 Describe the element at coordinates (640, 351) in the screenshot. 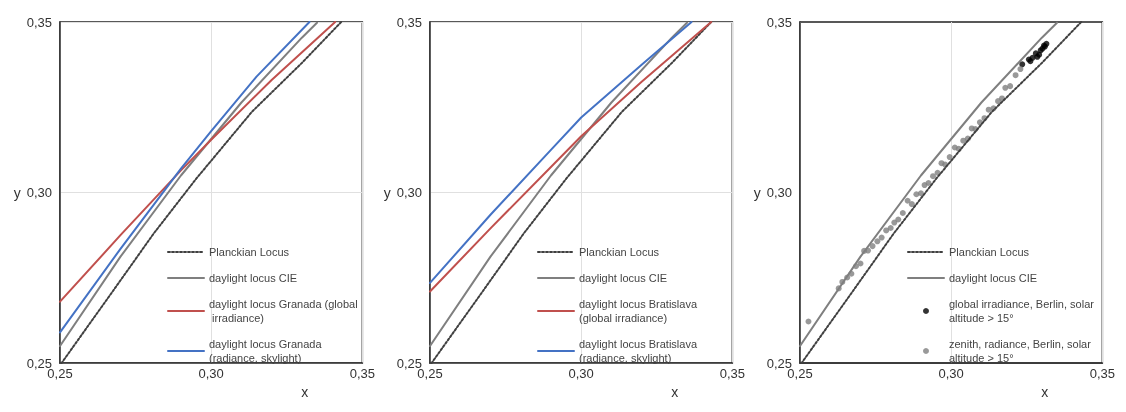

I see `legend-label: daylight locus Bratislava (radiance, skylight)` at that location.